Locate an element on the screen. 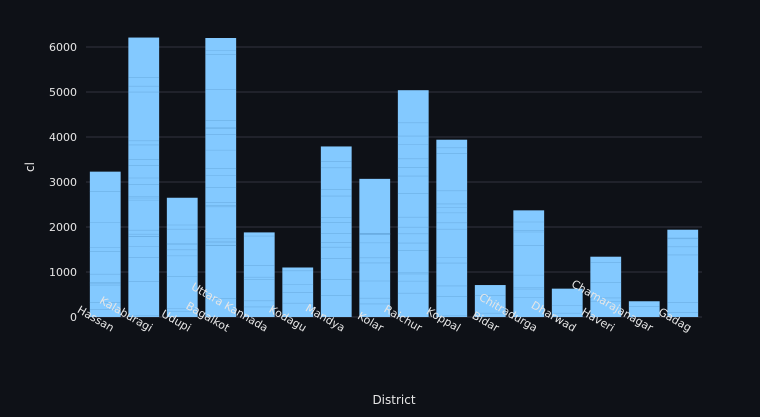 Image resolution: width=760 pixels, height=417 pixels. y-axis-ticks: 0 1000 2000 3000 4000 5000 6000 is located at coordinates (63, 182).